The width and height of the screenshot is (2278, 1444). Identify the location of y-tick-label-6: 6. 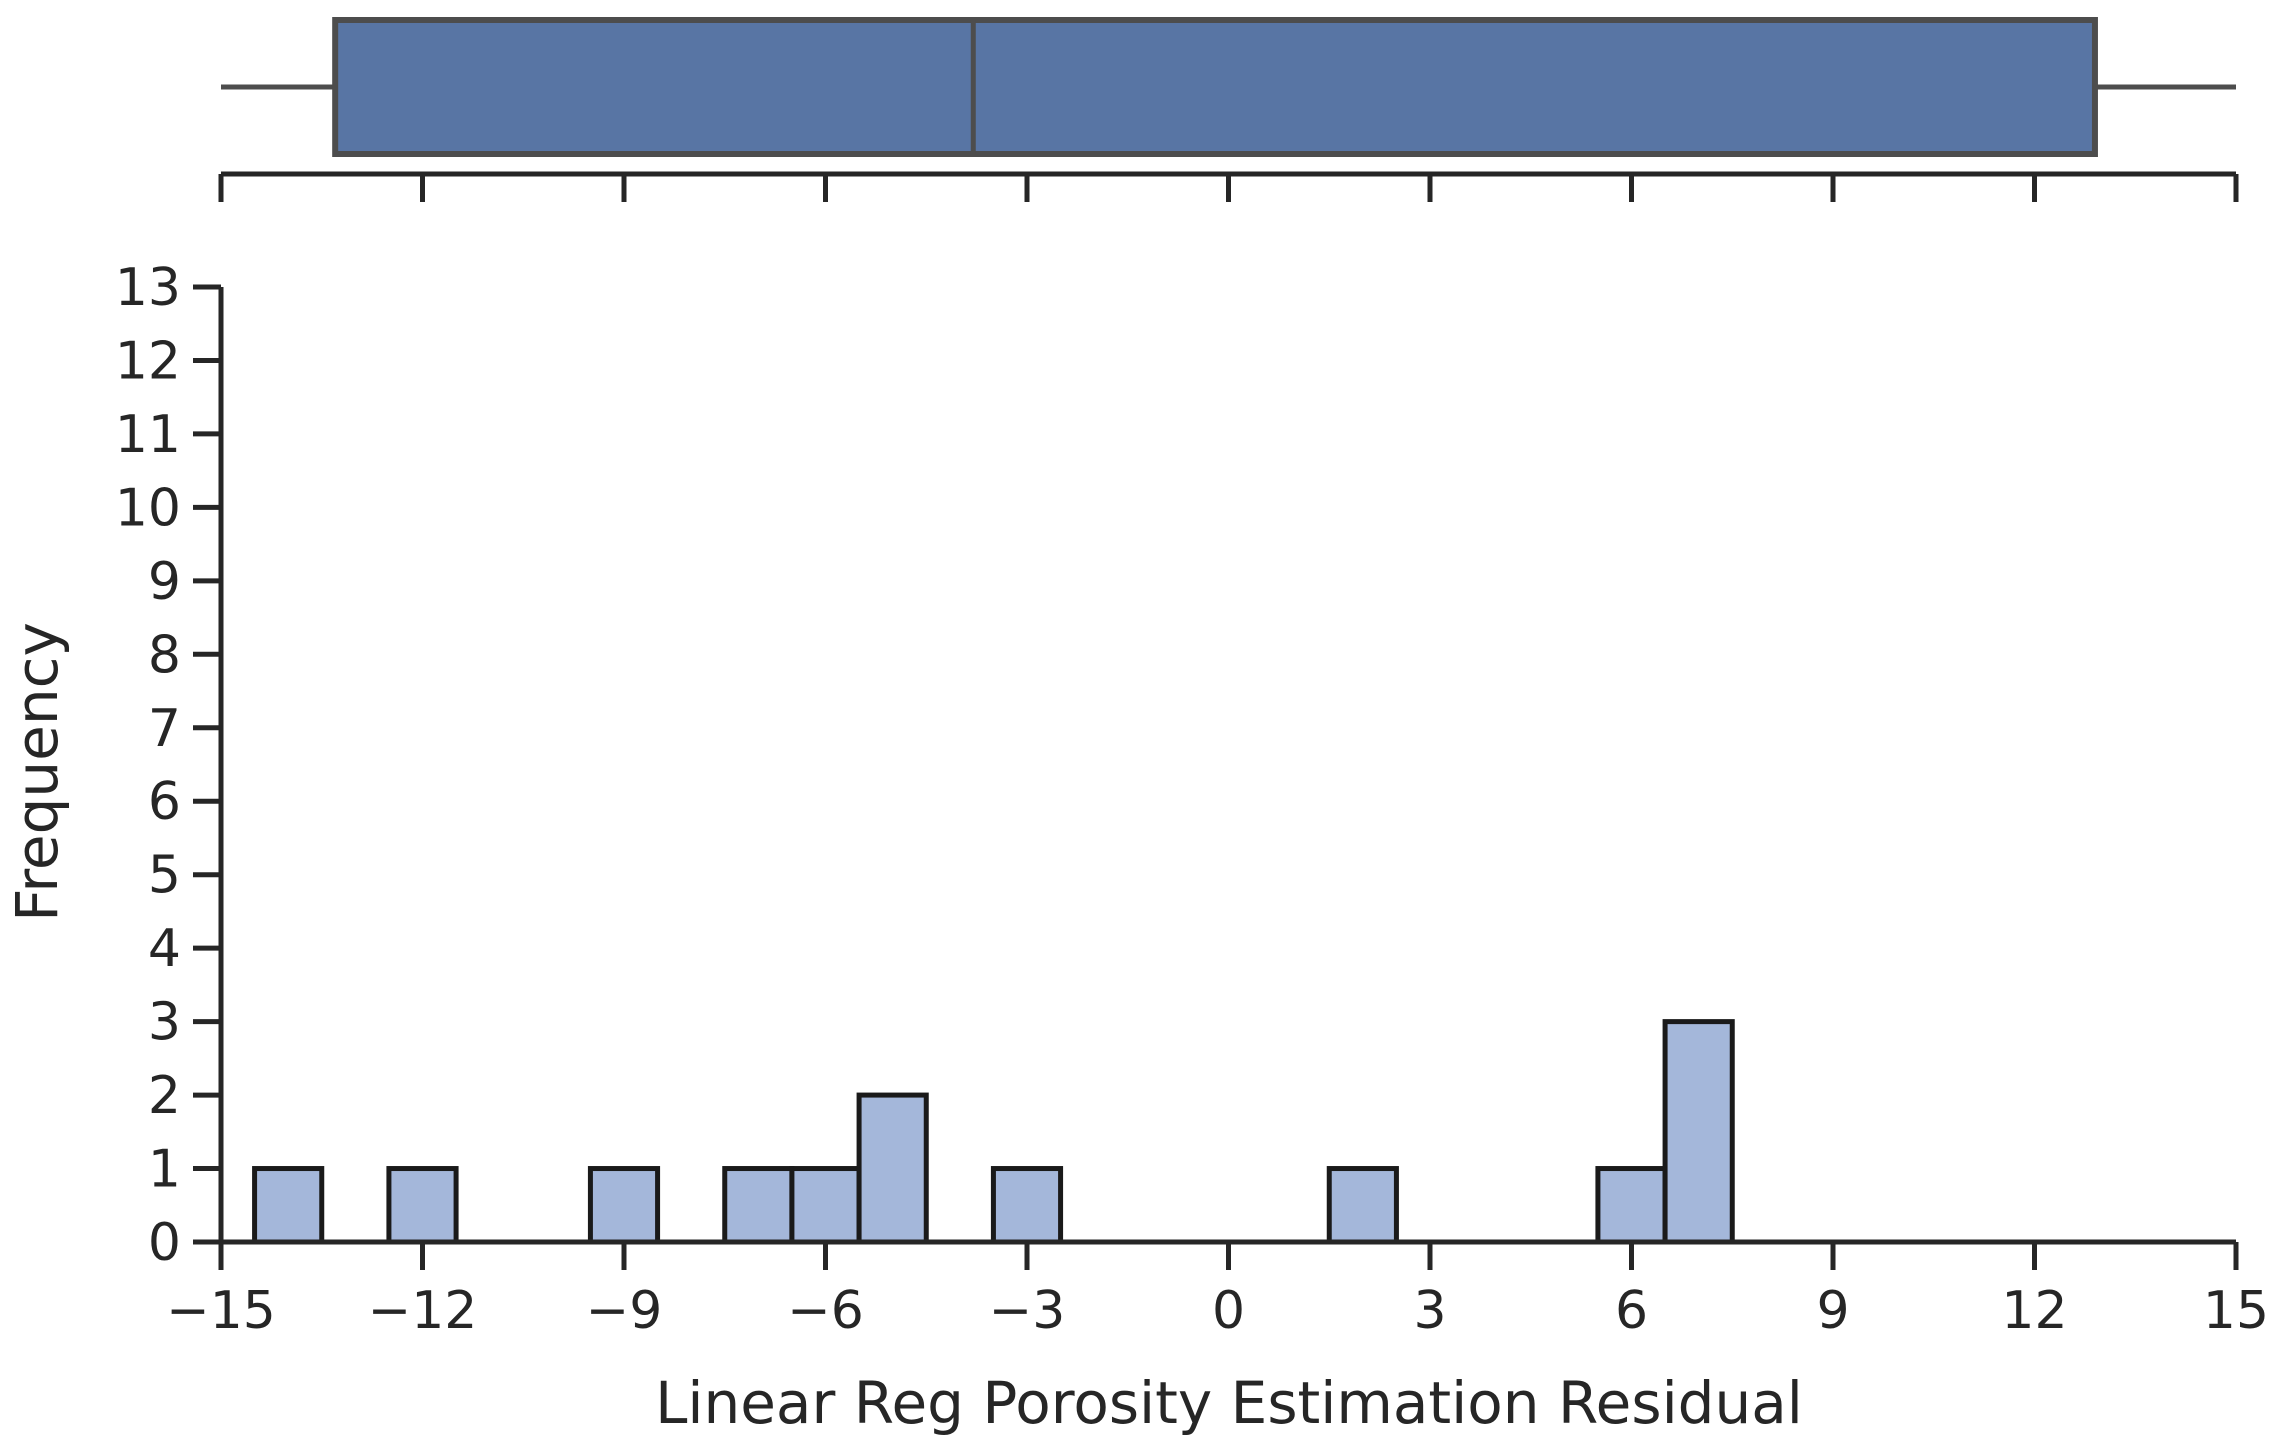
(164, 802).